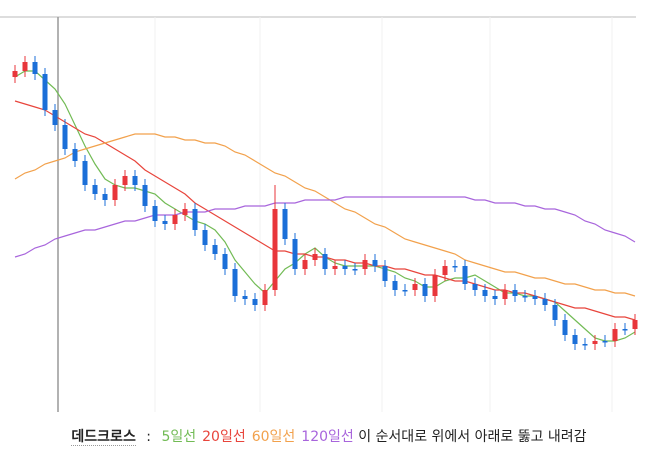 This screenshot has height=465, width=658. I want to click on legend-entry: 20일선, so click(224, 437).